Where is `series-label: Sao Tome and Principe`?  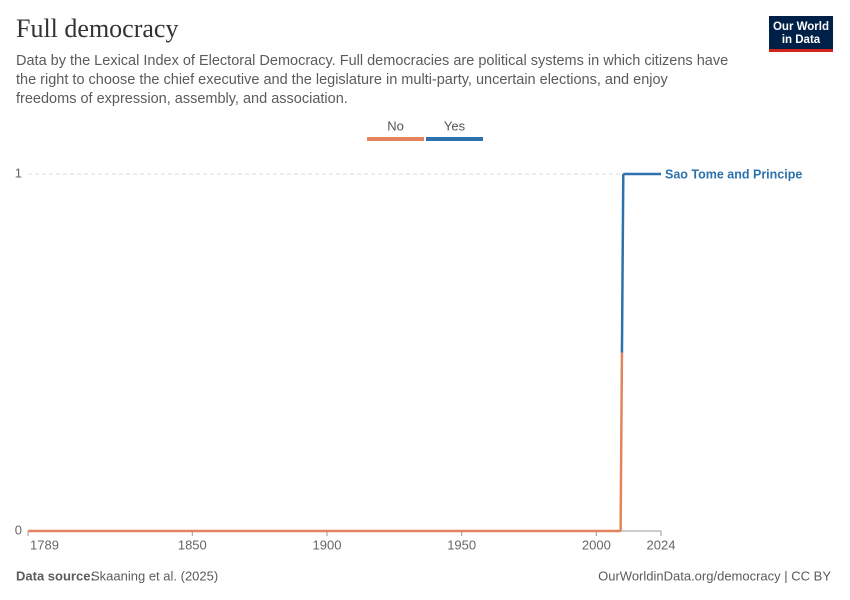
series-label: Sao Tome and Principe is located at coordinates (733, 174).